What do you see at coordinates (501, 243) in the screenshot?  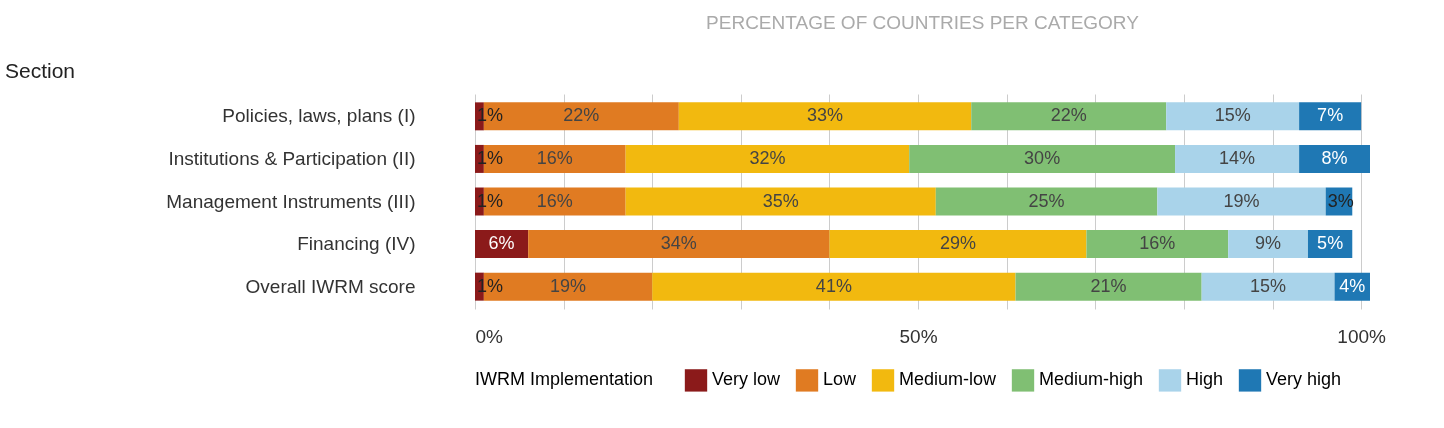 I see `data-label: 6%` at bounding box center [501, 243].